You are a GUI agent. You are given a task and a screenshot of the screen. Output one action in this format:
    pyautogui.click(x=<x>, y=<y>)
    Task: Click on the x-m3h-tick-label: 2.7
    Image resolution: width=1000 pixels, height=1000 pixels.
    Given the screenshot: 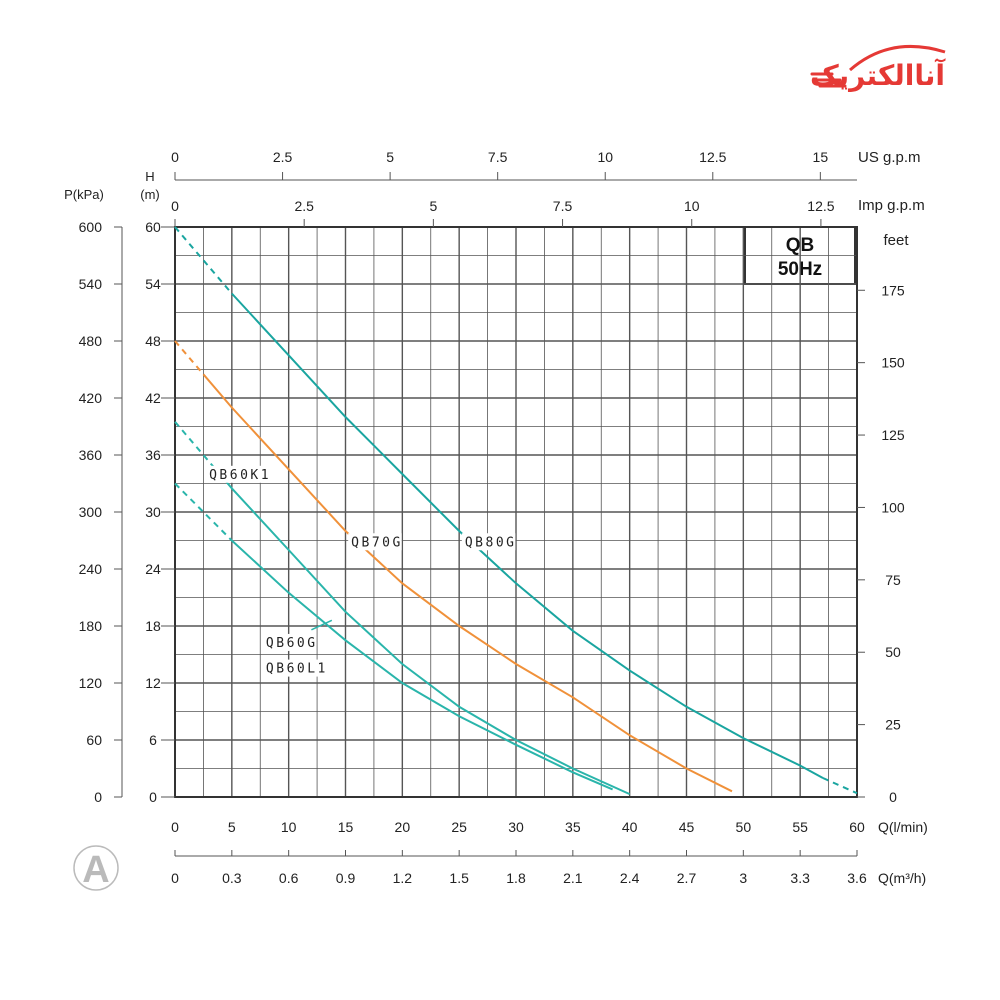 What is the action you would take?
    pyautogui.click(x=687, y=878)
    